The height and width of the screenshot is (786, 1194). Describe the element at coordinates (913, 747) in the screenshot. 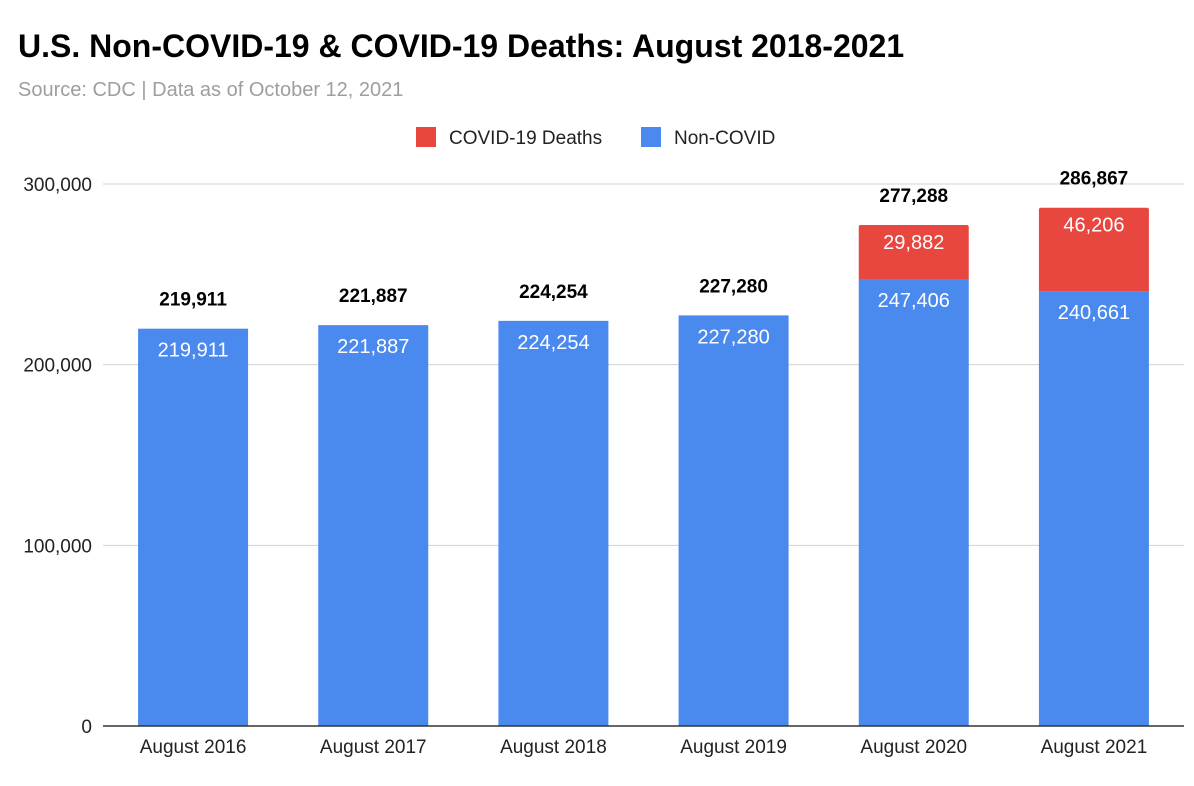

I see `x-tick-label: August 2020` at that location.